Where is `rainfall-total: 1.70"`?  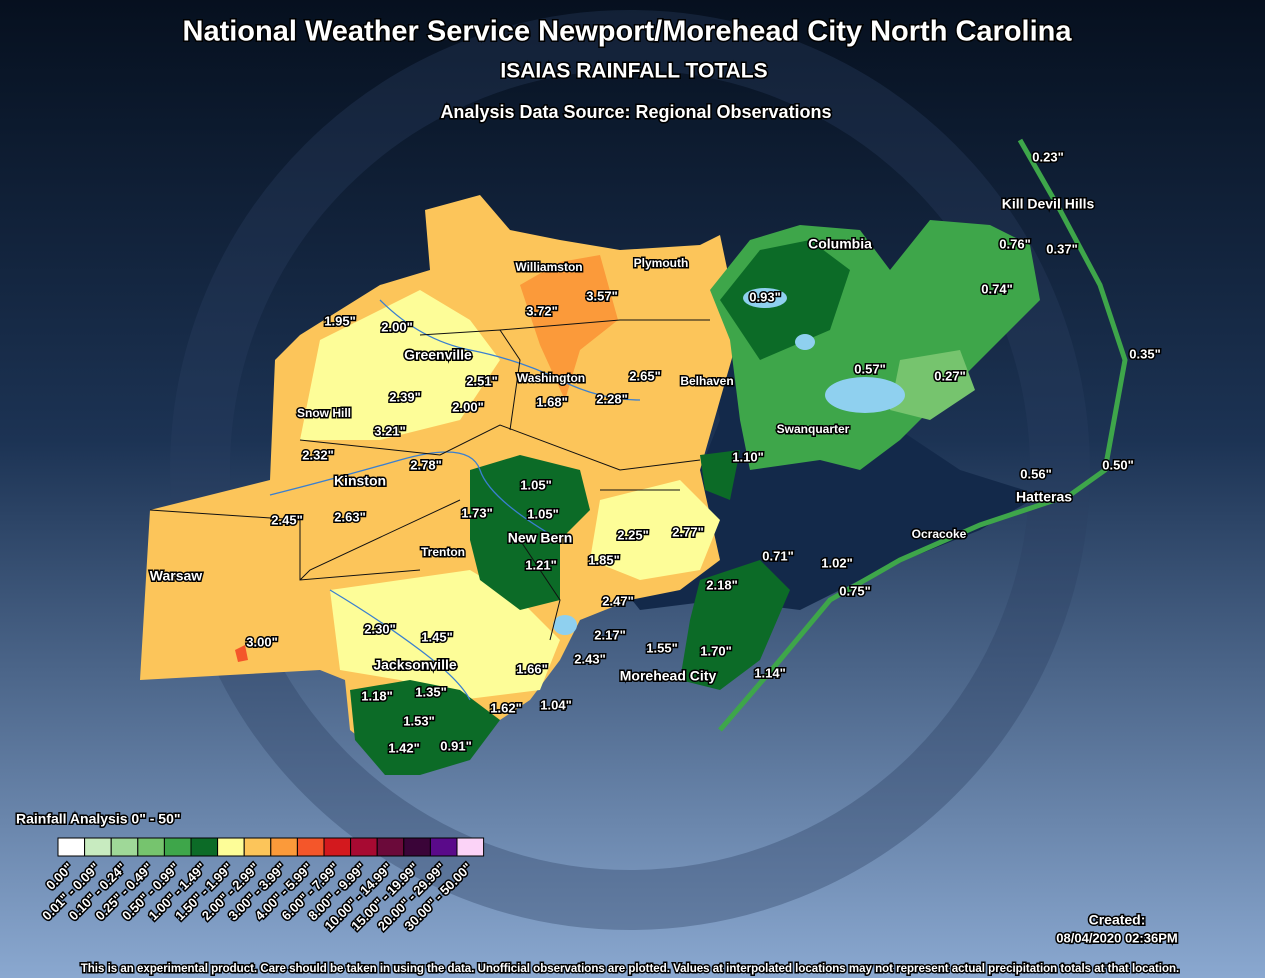
rainfall-total: 1.70" is located at coordinates (715, 650).